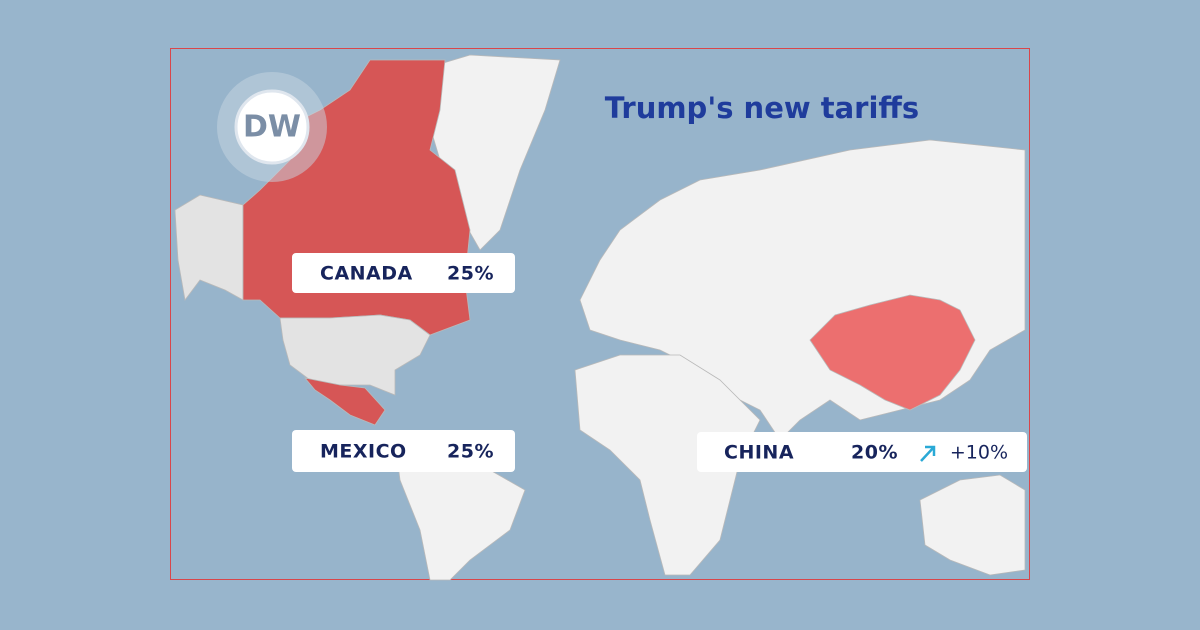 The height and width of the screenshot is (630, 1200). I want to click on logo-badge, so click(272, 127).